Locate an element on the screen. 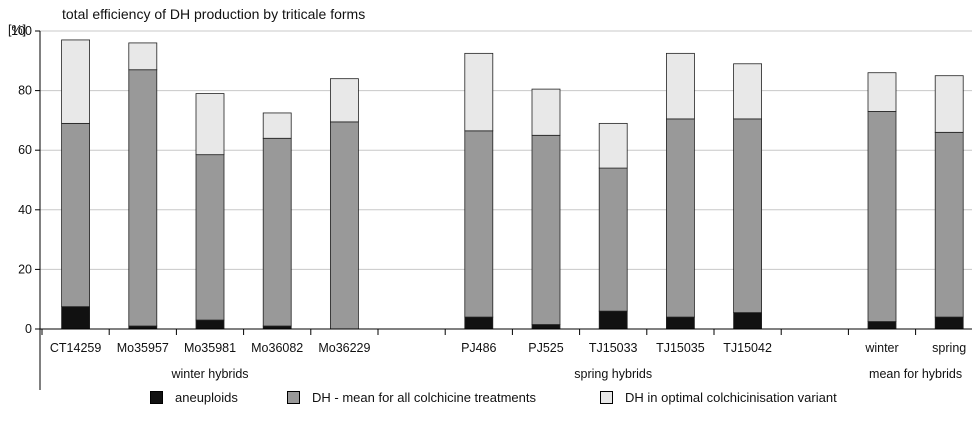  x-tick-label: Mo35957 is located at coordinates (143, 348).